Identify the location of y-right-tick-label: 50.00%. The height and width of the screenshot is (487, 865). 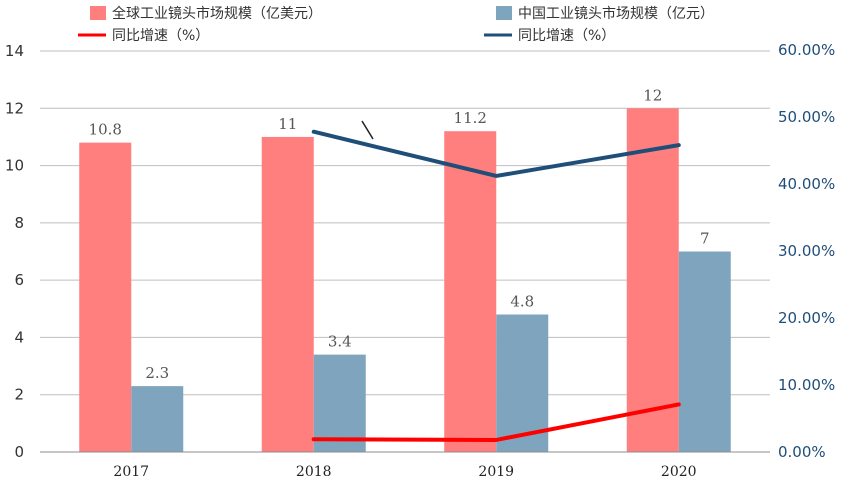
(806, 117).